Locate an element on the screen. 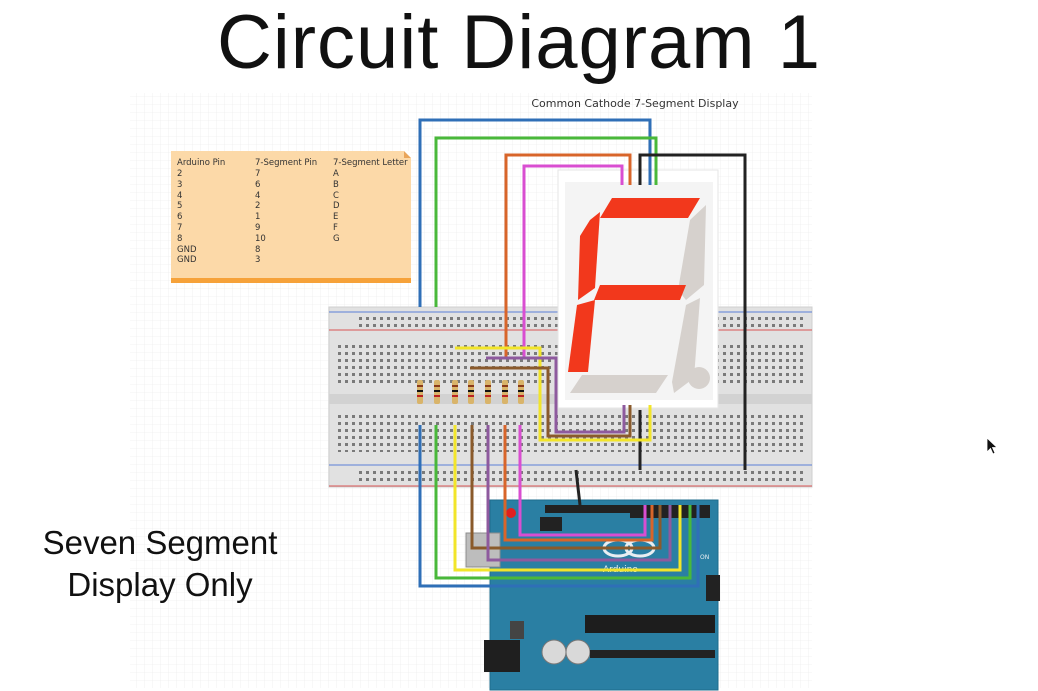 The width and height of the screenshot is (1038, 691). segment-dp is located at coordinates (699, 378).